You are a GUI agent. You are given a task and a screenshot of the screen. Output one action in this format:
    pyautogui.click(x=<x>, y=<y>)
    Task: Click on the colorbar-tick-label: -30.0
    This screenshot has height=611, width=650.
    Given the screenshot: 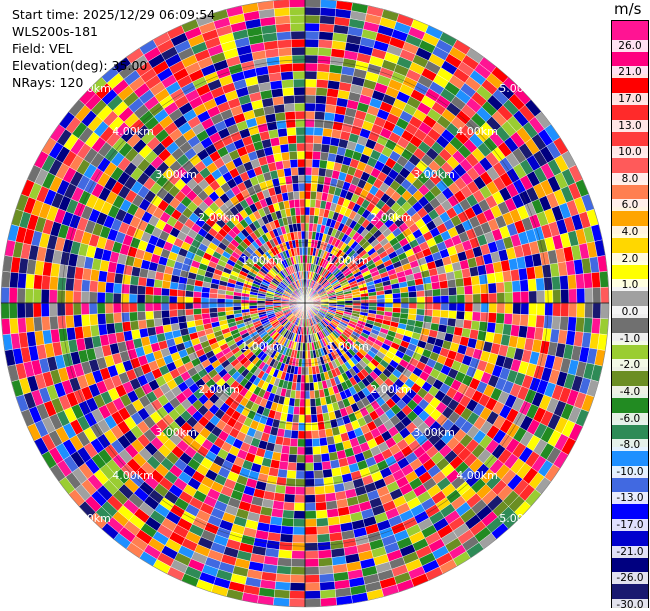 What is the action you would take?
    pyautogui.click(x=630, y=605)
    